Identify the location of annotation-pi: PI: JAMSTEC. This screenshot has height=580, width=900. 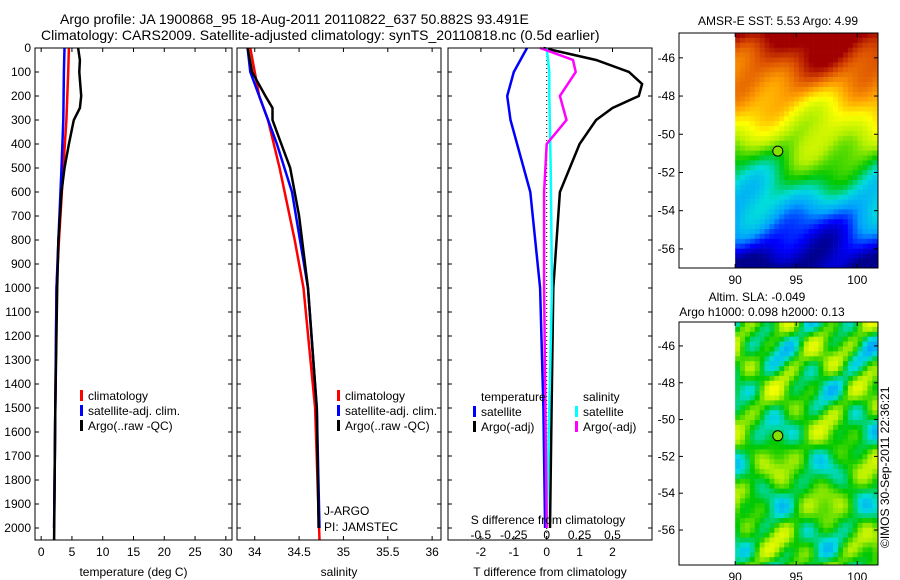
(361, 527).